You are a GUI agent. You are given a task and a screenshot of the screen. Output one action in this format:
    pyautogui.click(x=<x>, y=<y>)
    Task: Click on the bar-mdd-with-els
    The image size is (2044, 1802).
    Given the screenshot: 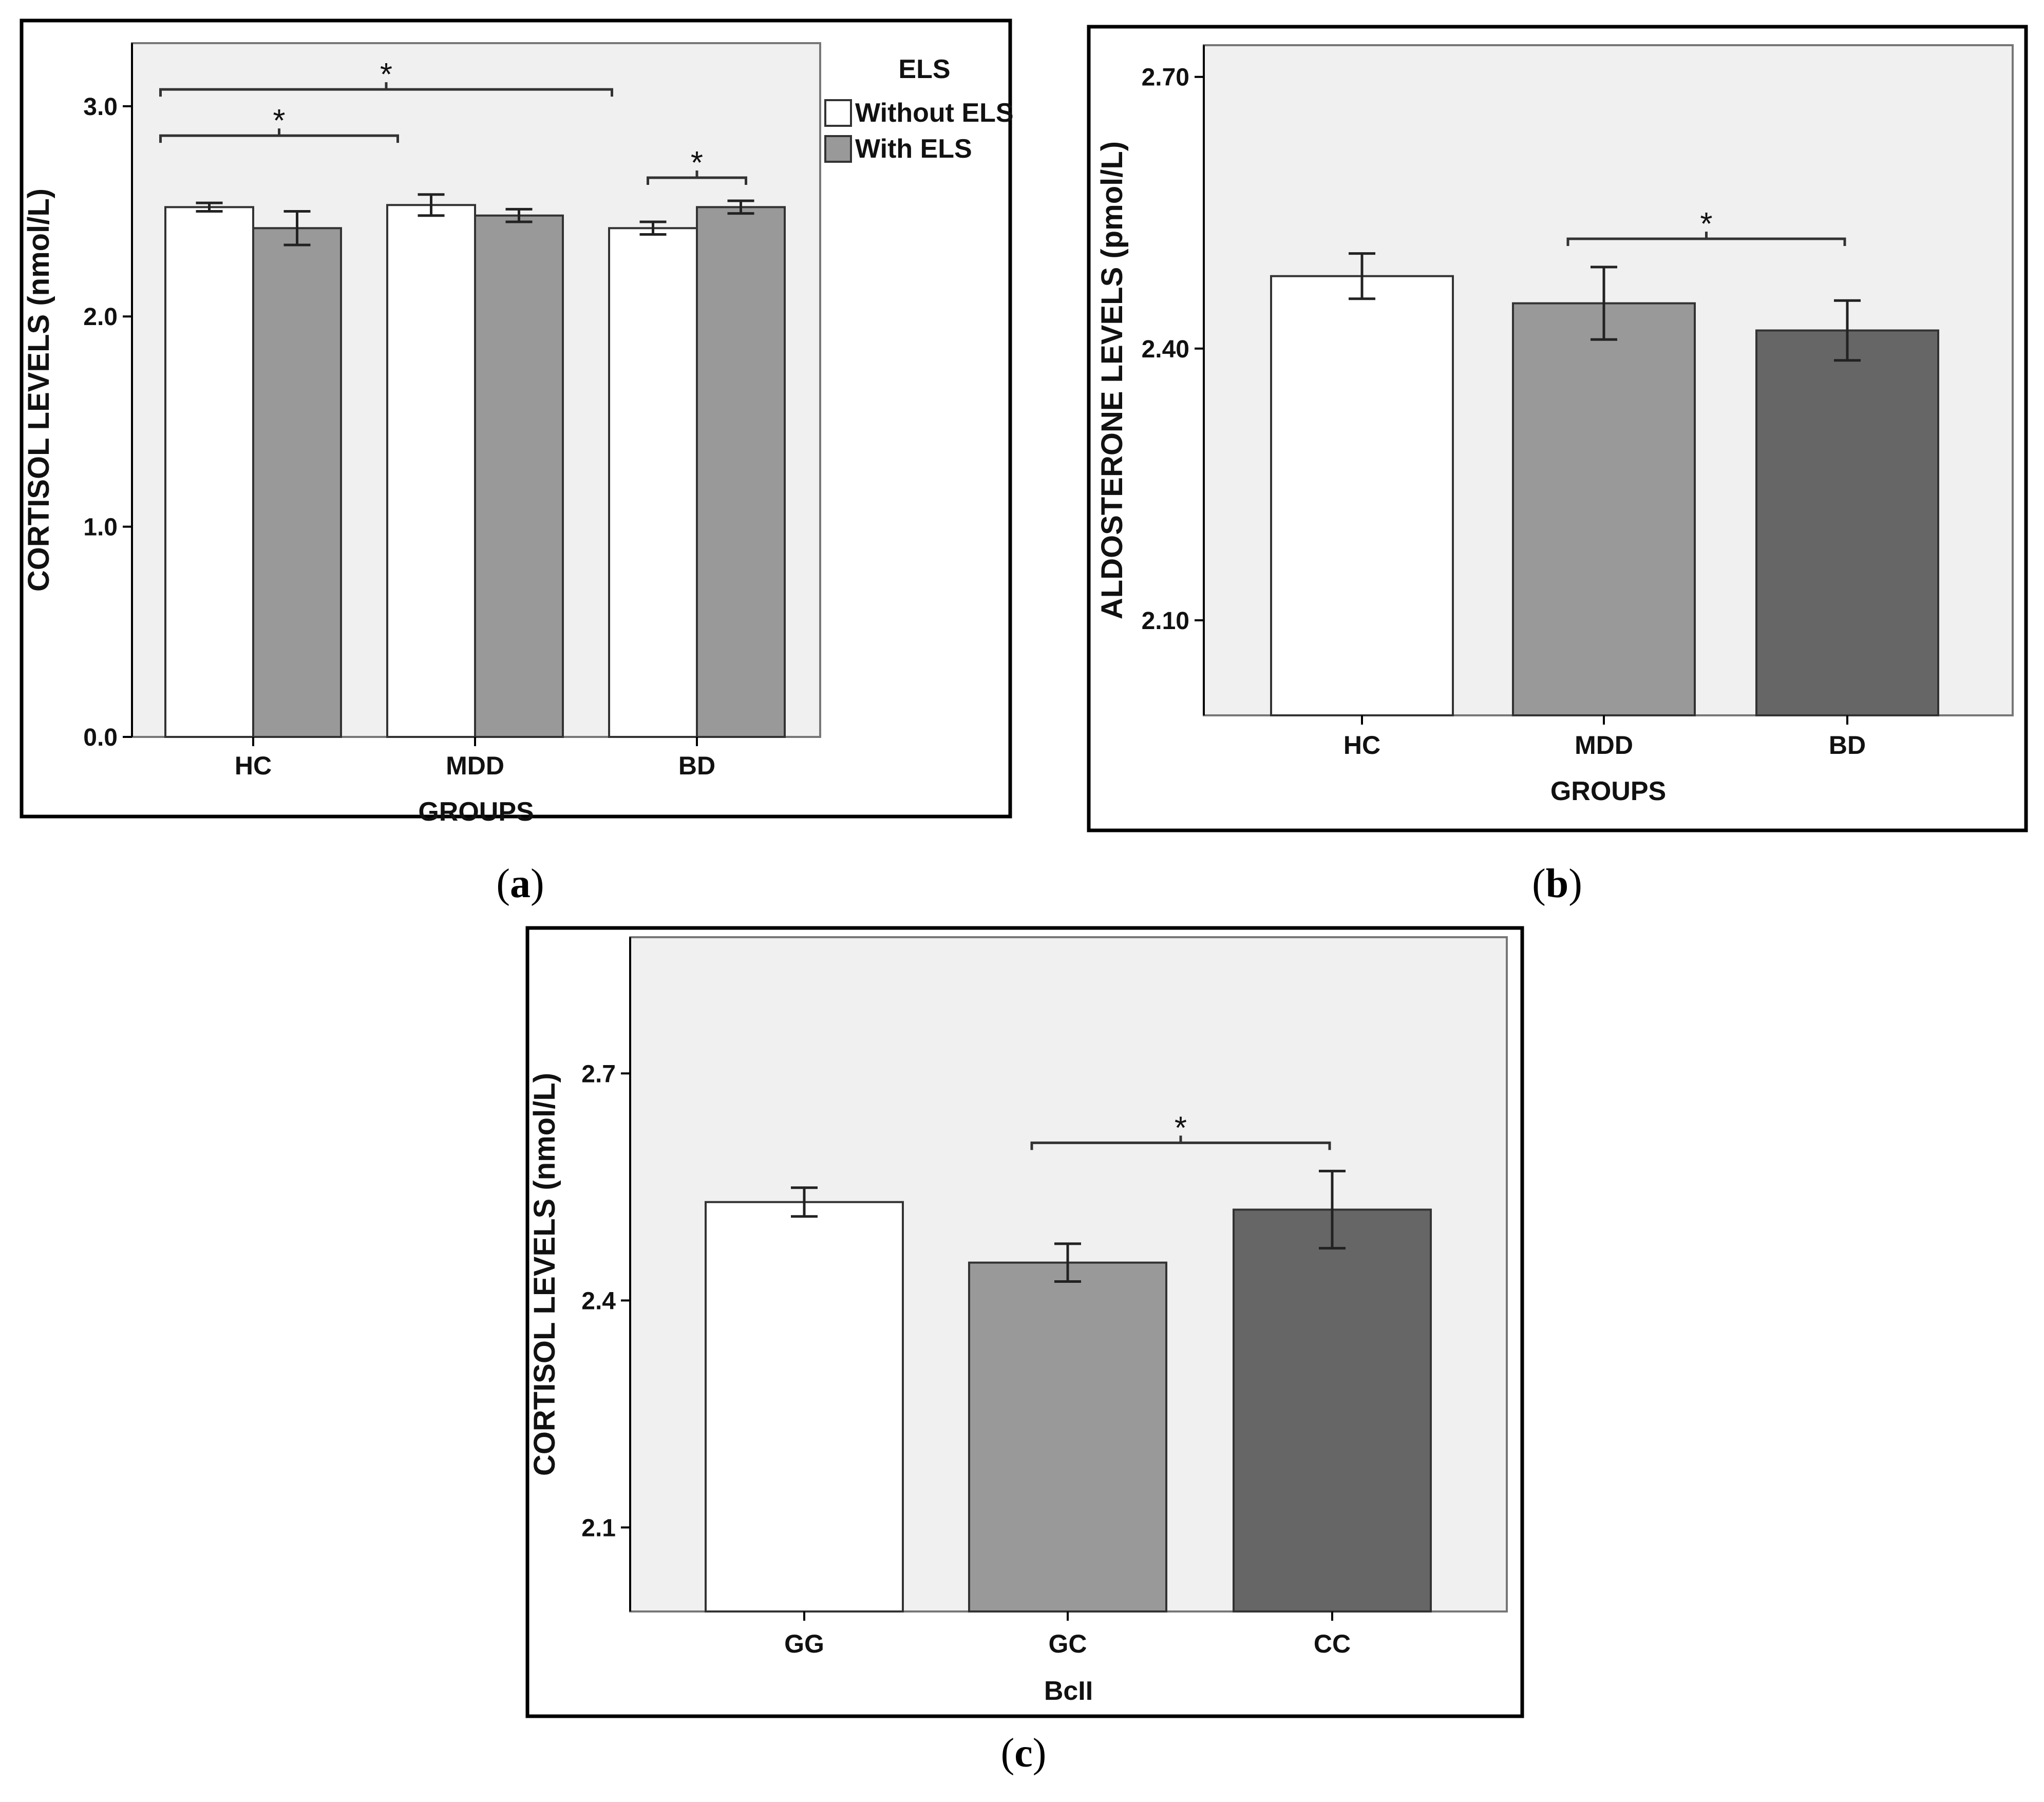 What is the action you would take?
    pyautogui.click(x=519, y=476)
    